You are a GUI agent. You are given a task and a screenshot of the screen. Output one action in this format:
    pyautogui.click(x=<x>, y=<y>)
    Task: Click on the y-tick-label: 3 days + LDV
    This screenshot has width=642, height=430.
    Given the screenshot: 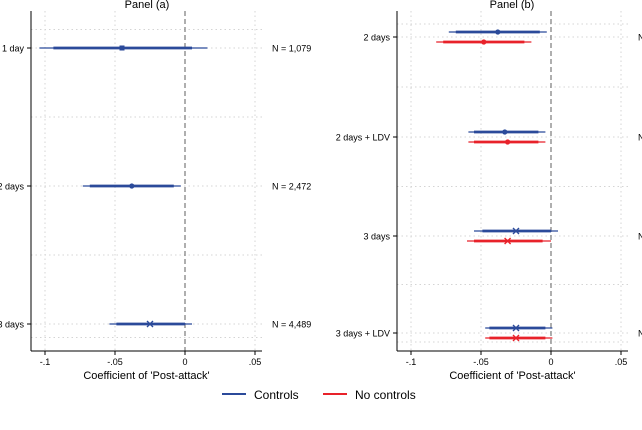 What is the action you would take?
    pyautogui.click(x=363, y=334)
    